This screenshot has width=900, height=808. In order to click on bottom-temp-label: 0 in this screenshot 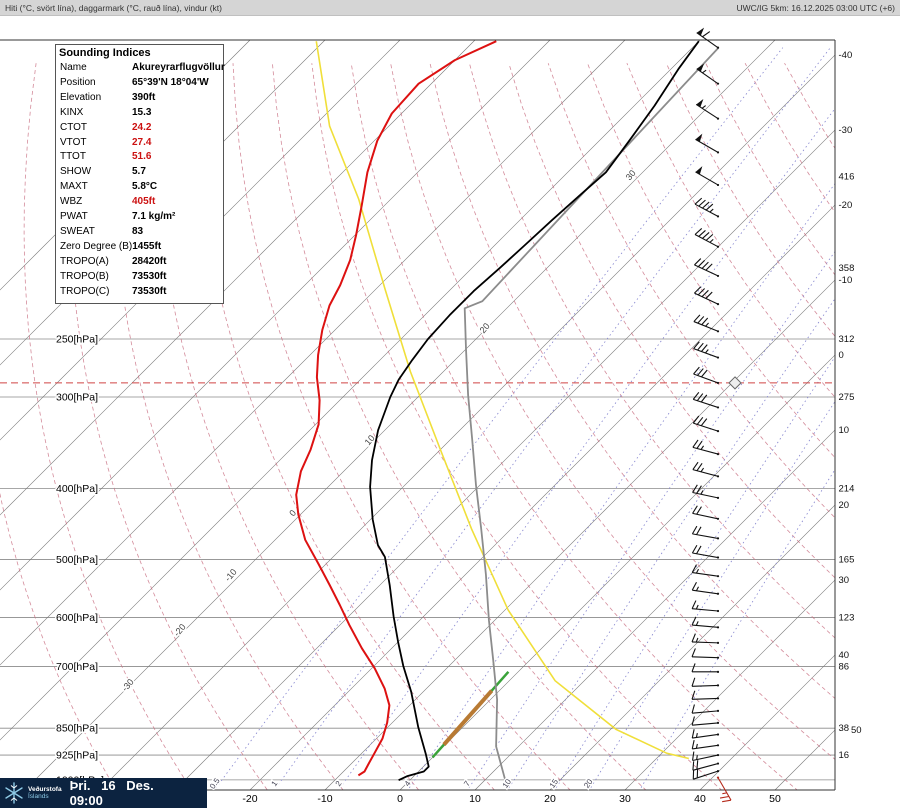, I will do `click(400, 799)`.